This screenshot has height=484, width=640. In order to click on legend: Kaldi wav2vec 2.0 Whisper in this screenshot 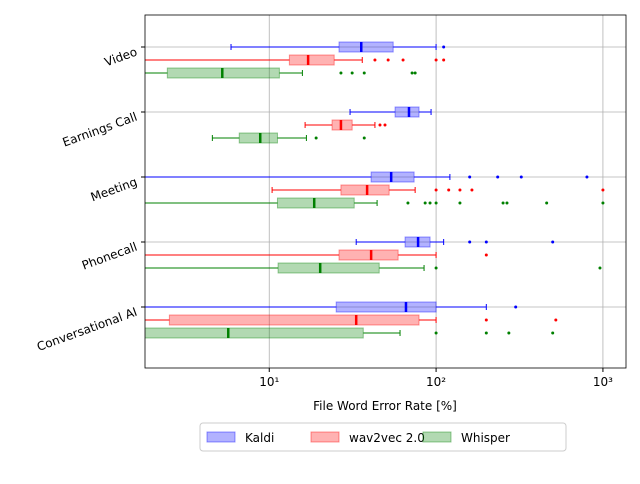, I will do `click(358, 438)`.